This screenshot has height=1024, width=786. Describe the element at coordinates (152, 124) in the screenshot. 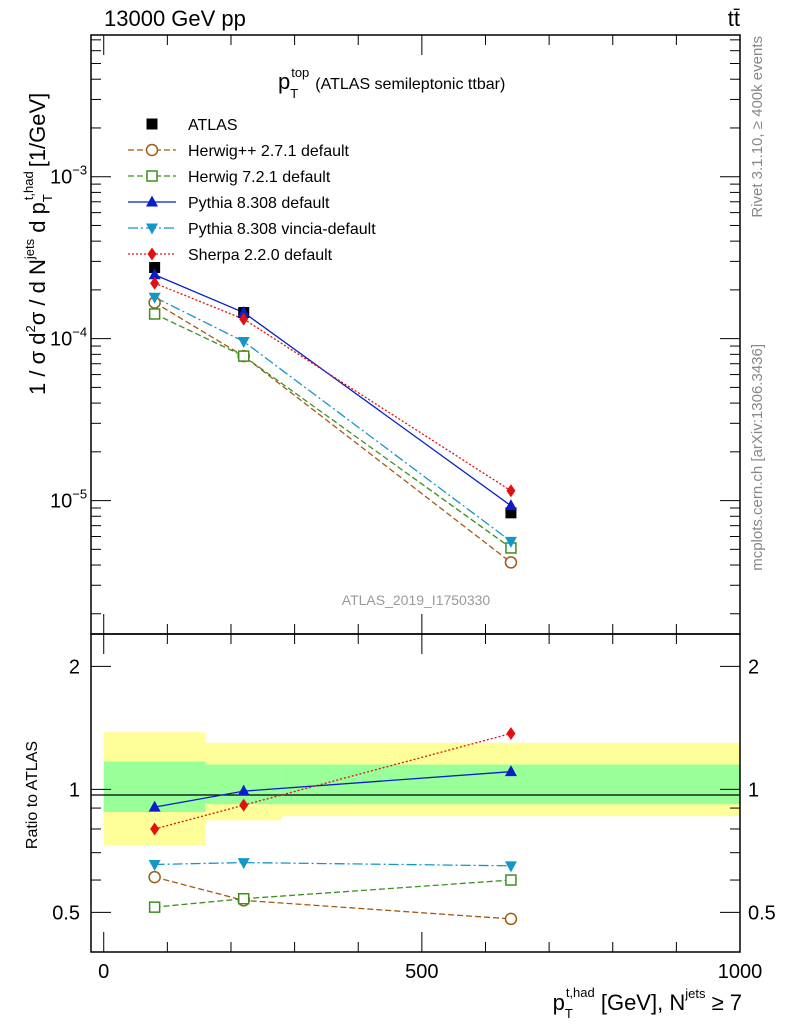

I see `legend-marker-atlas` at that location.